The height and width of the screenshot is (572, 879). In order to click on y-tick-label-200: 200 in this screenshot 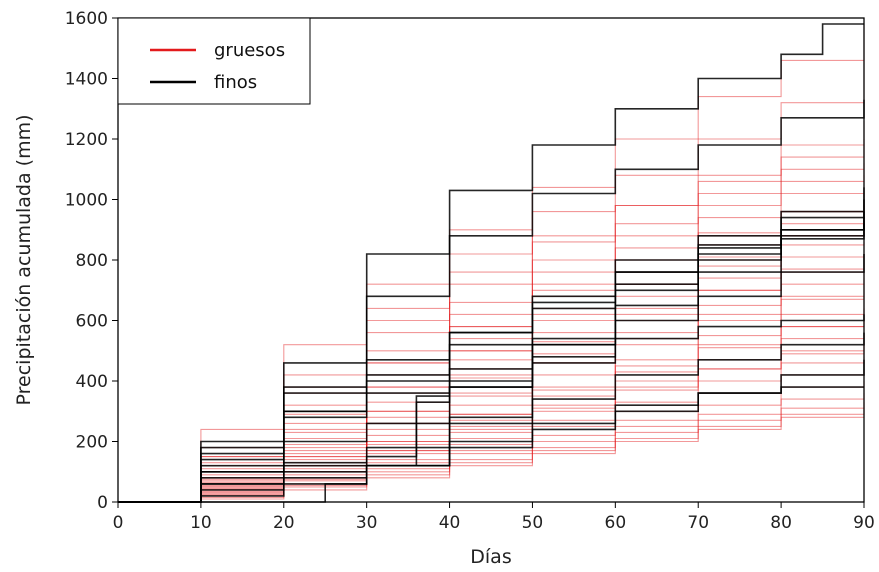, I will do `click(92, 443)`.